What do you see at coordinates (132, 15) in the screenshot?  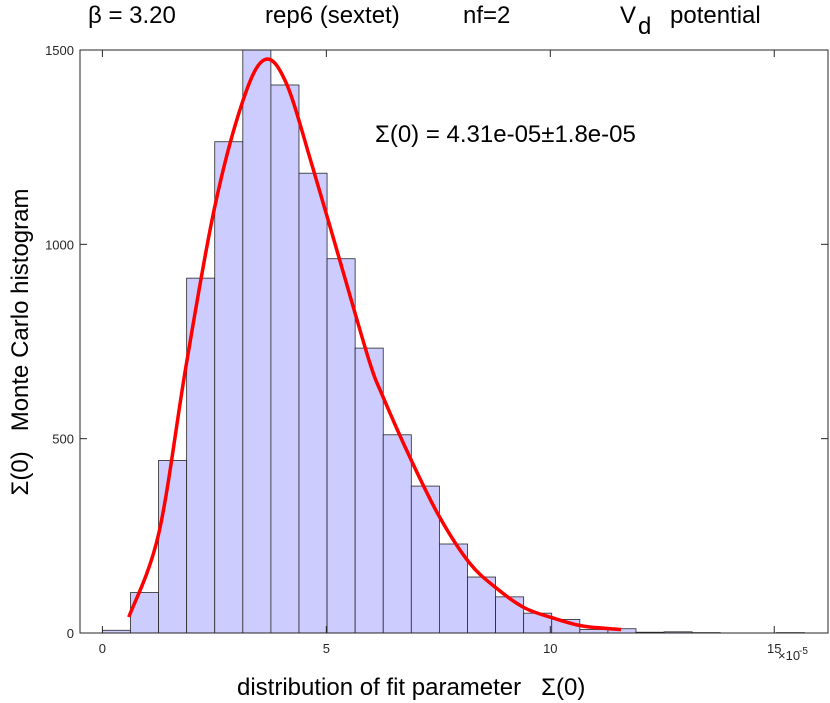 I see `title-beta: β = 3.20` at bounding box center [132, 15].